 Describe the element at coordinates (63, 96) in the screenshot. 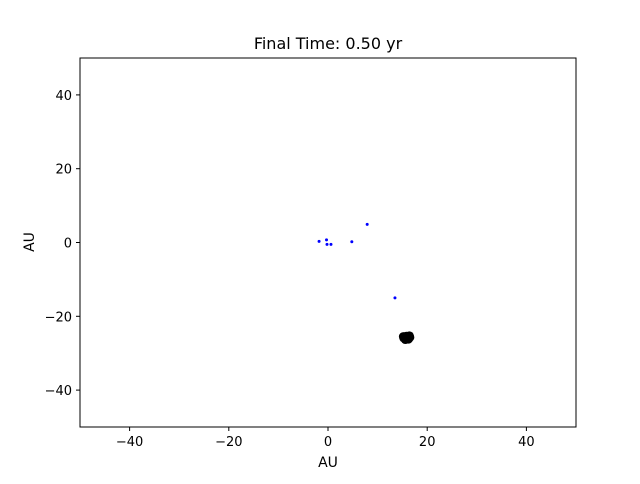

I see `y-tick-label: 40` at that location.